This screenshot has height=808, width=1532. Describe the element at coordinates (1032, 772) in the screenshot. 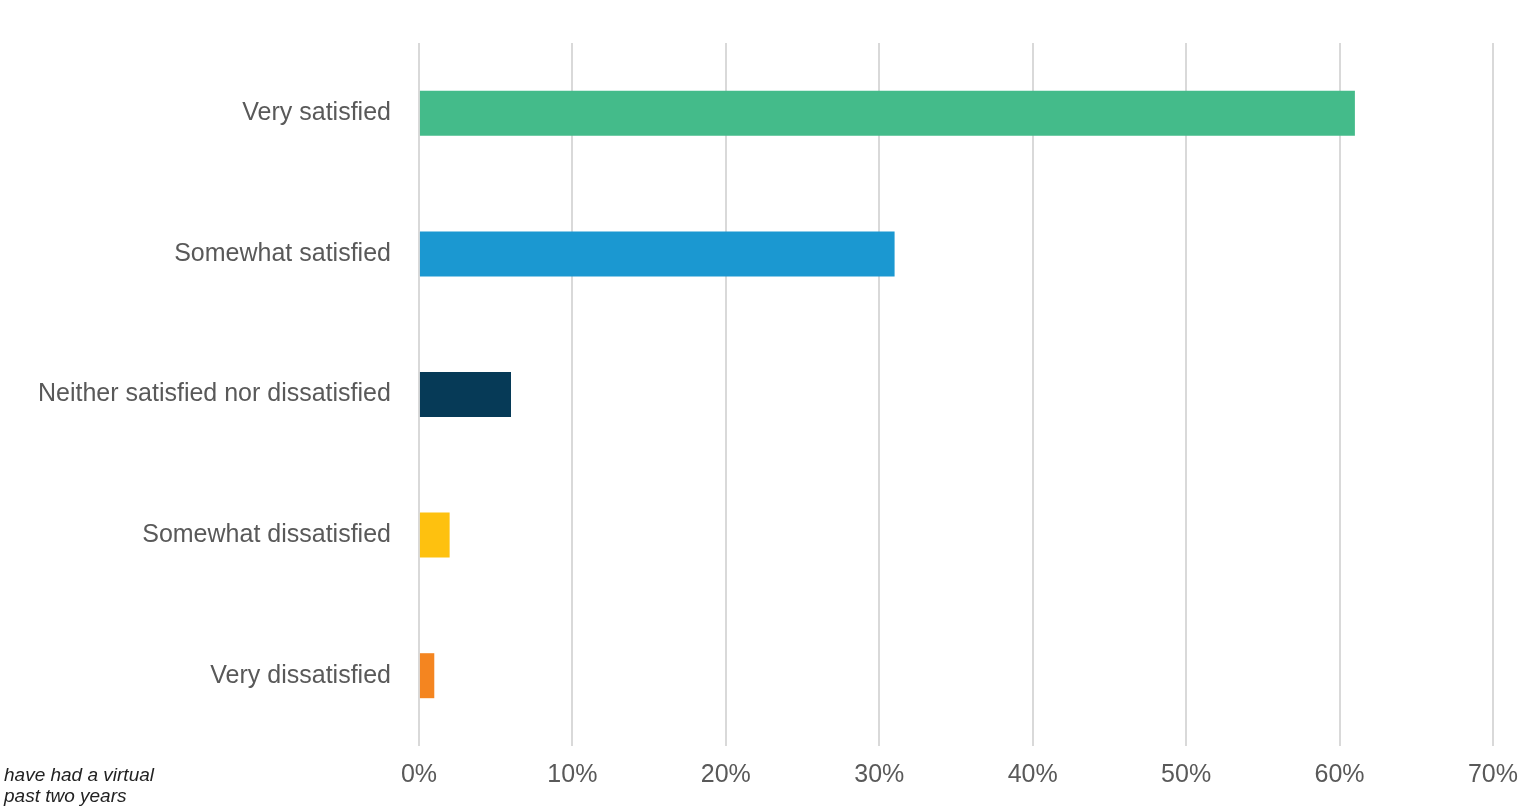

I see `x-tick-label: 40%` at that location.